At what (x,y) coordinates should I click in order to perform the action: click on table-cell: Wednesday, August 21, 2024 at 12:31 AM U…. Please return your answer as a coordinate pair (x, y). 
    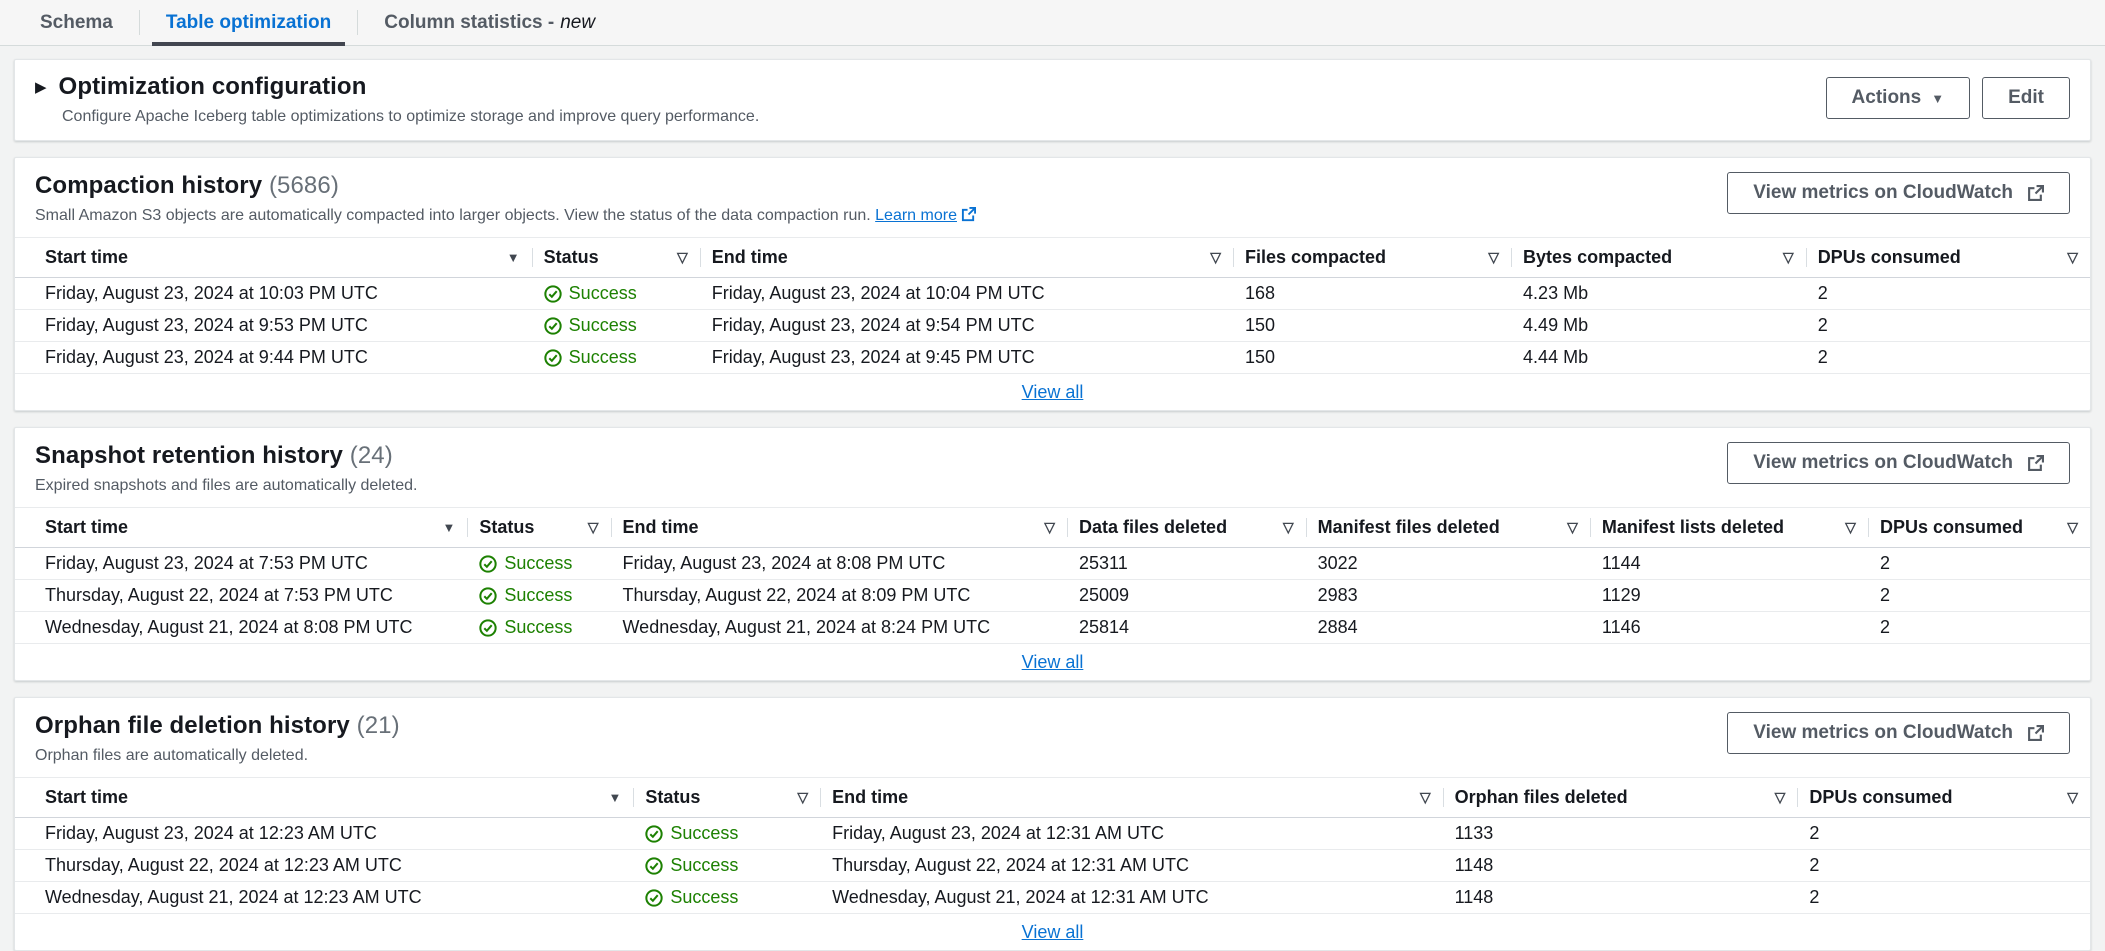
    Looking at the image, I should click on (1131, 897).